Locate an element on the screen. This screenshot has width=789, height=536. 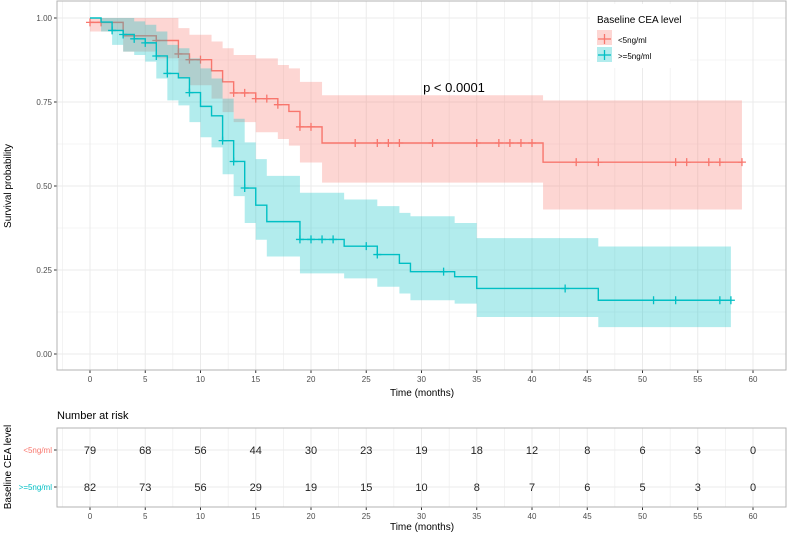
risk-count: 82 is located at coordinates (90, 488).